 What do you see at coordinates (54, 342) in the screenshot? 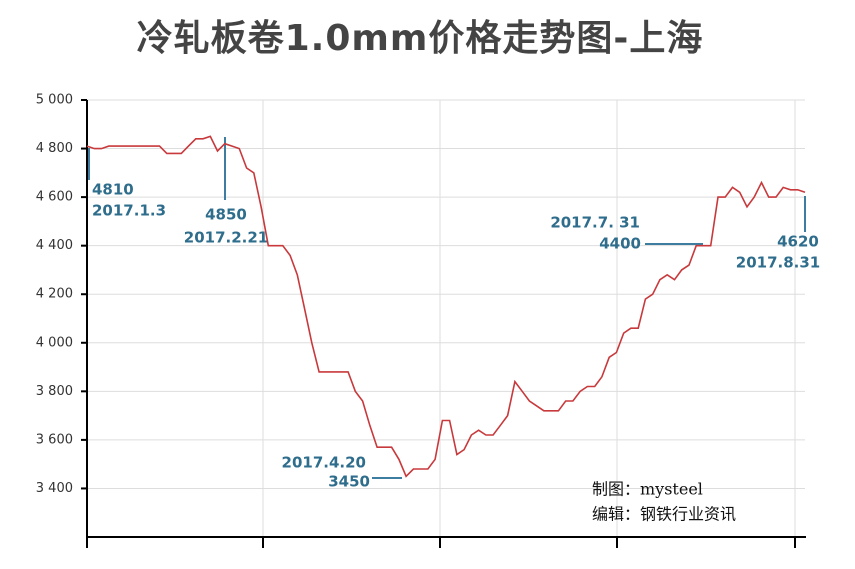
I see `y-tick-label: 4 000` at bounding box center [54, 342].